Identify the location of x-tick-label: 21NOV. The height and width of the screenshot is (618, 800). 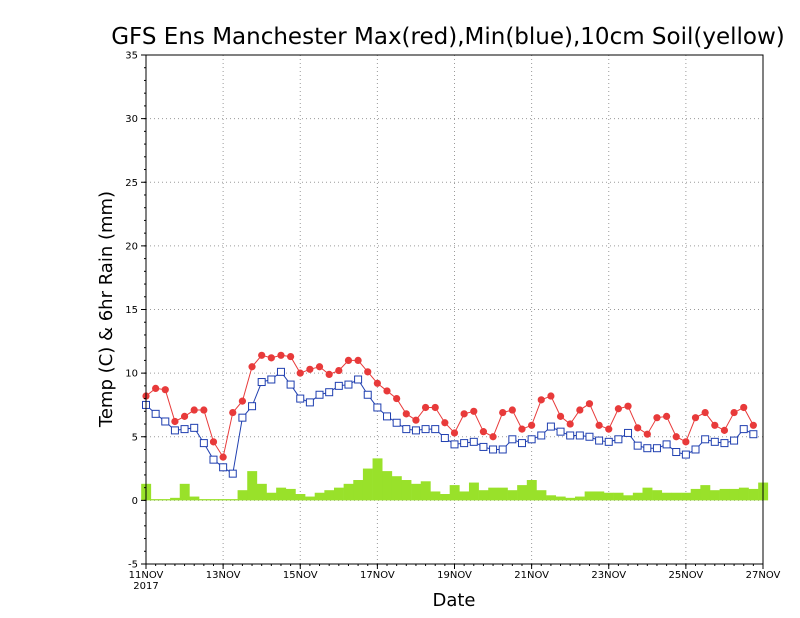
(531, 575).